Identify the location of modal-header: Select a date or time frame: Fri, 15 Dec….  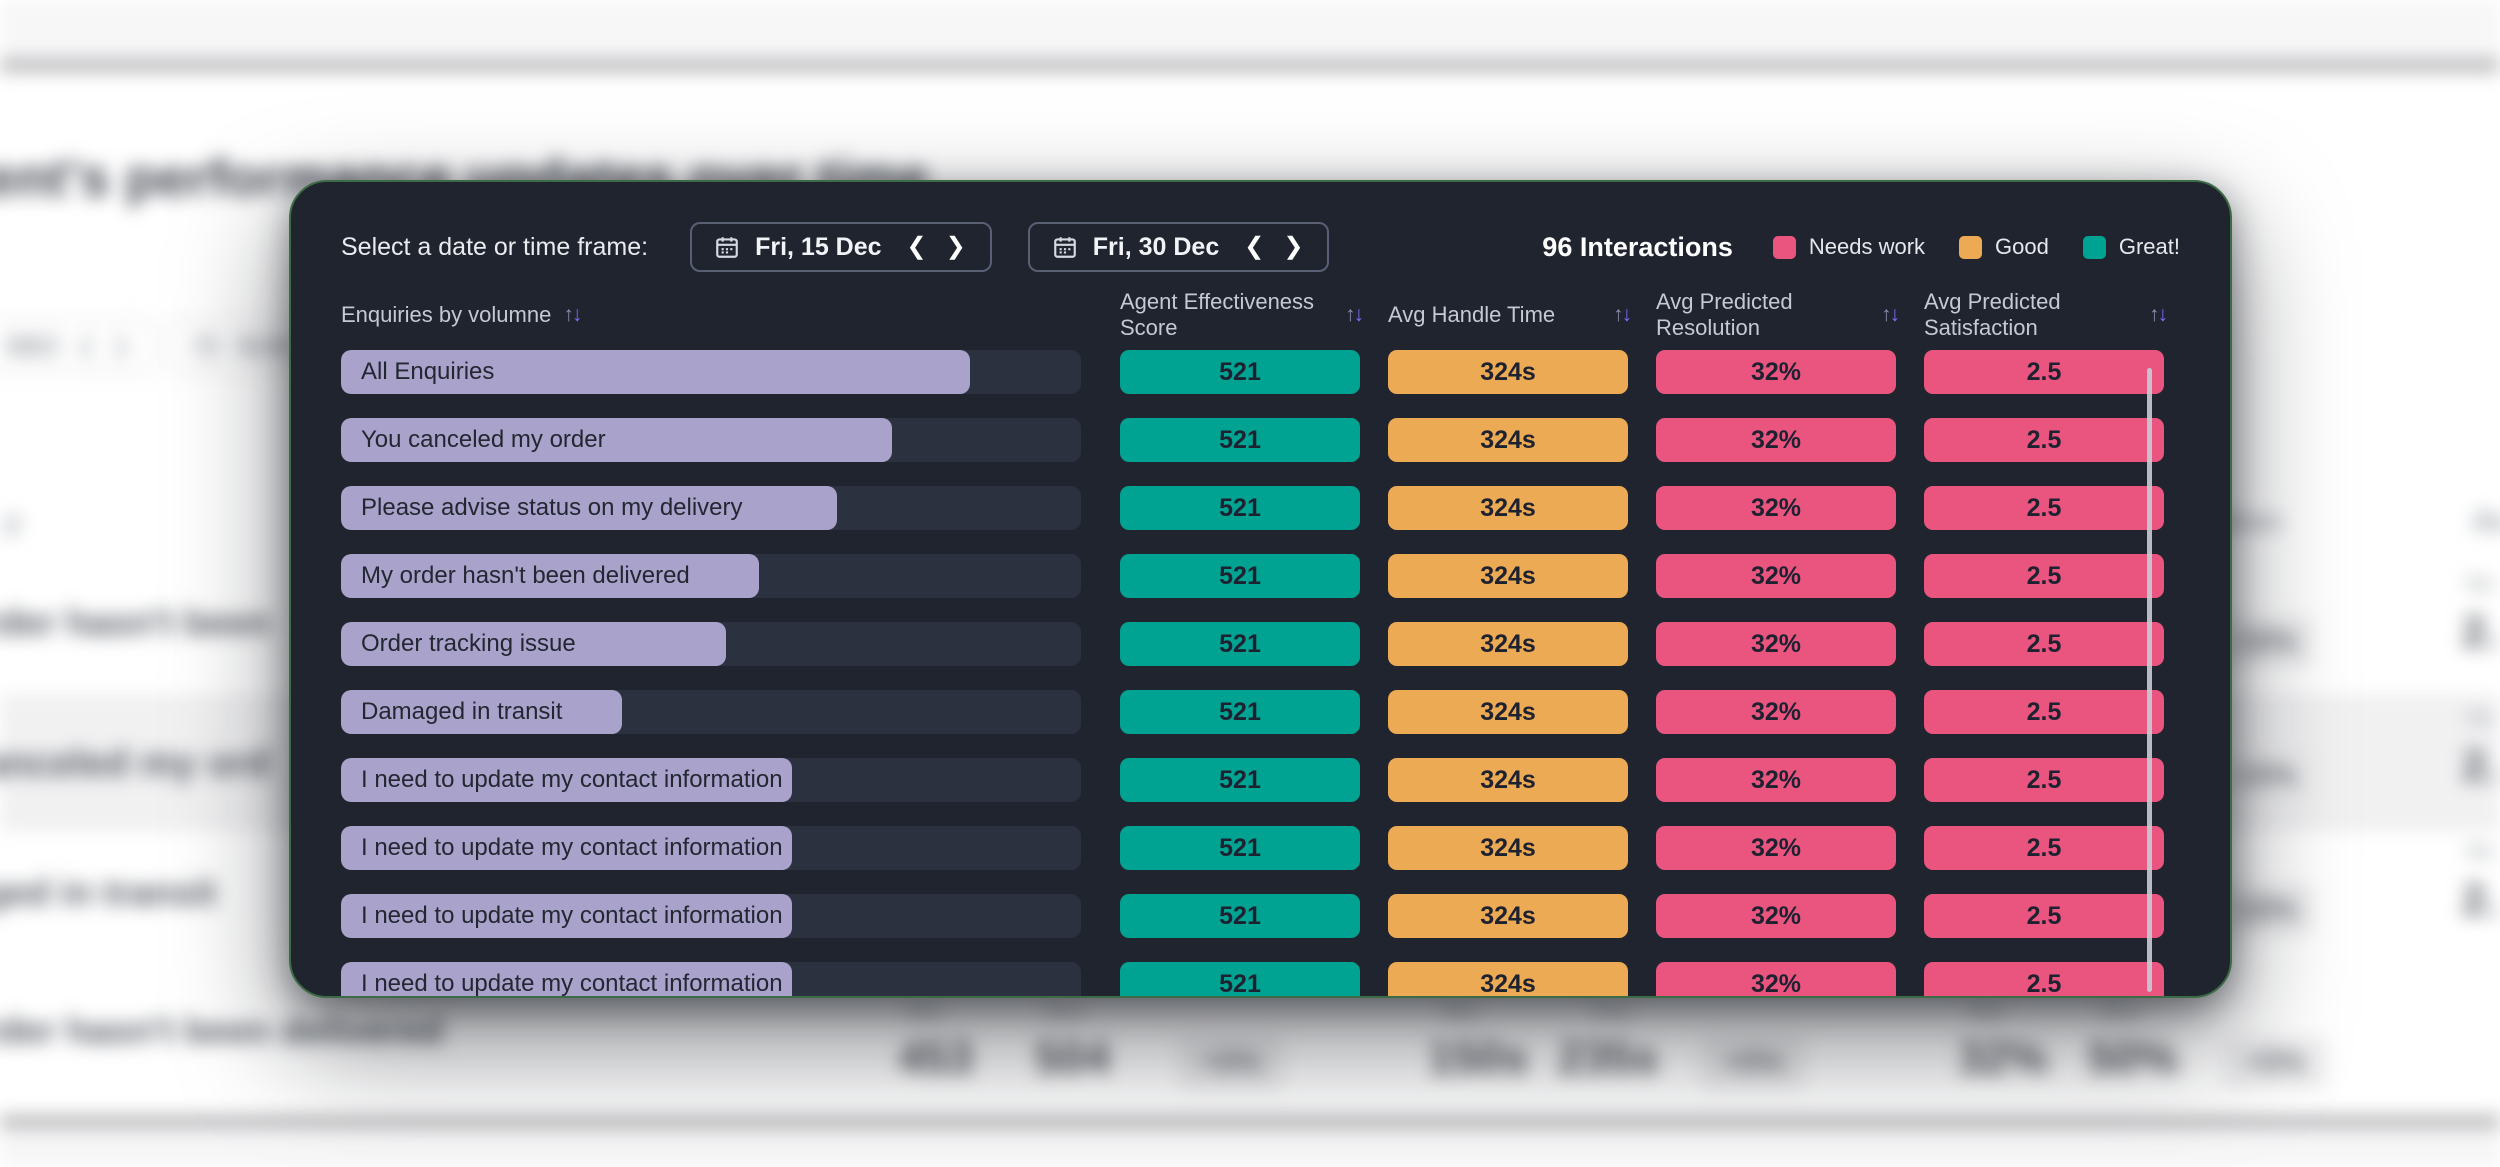
(1260, 247).